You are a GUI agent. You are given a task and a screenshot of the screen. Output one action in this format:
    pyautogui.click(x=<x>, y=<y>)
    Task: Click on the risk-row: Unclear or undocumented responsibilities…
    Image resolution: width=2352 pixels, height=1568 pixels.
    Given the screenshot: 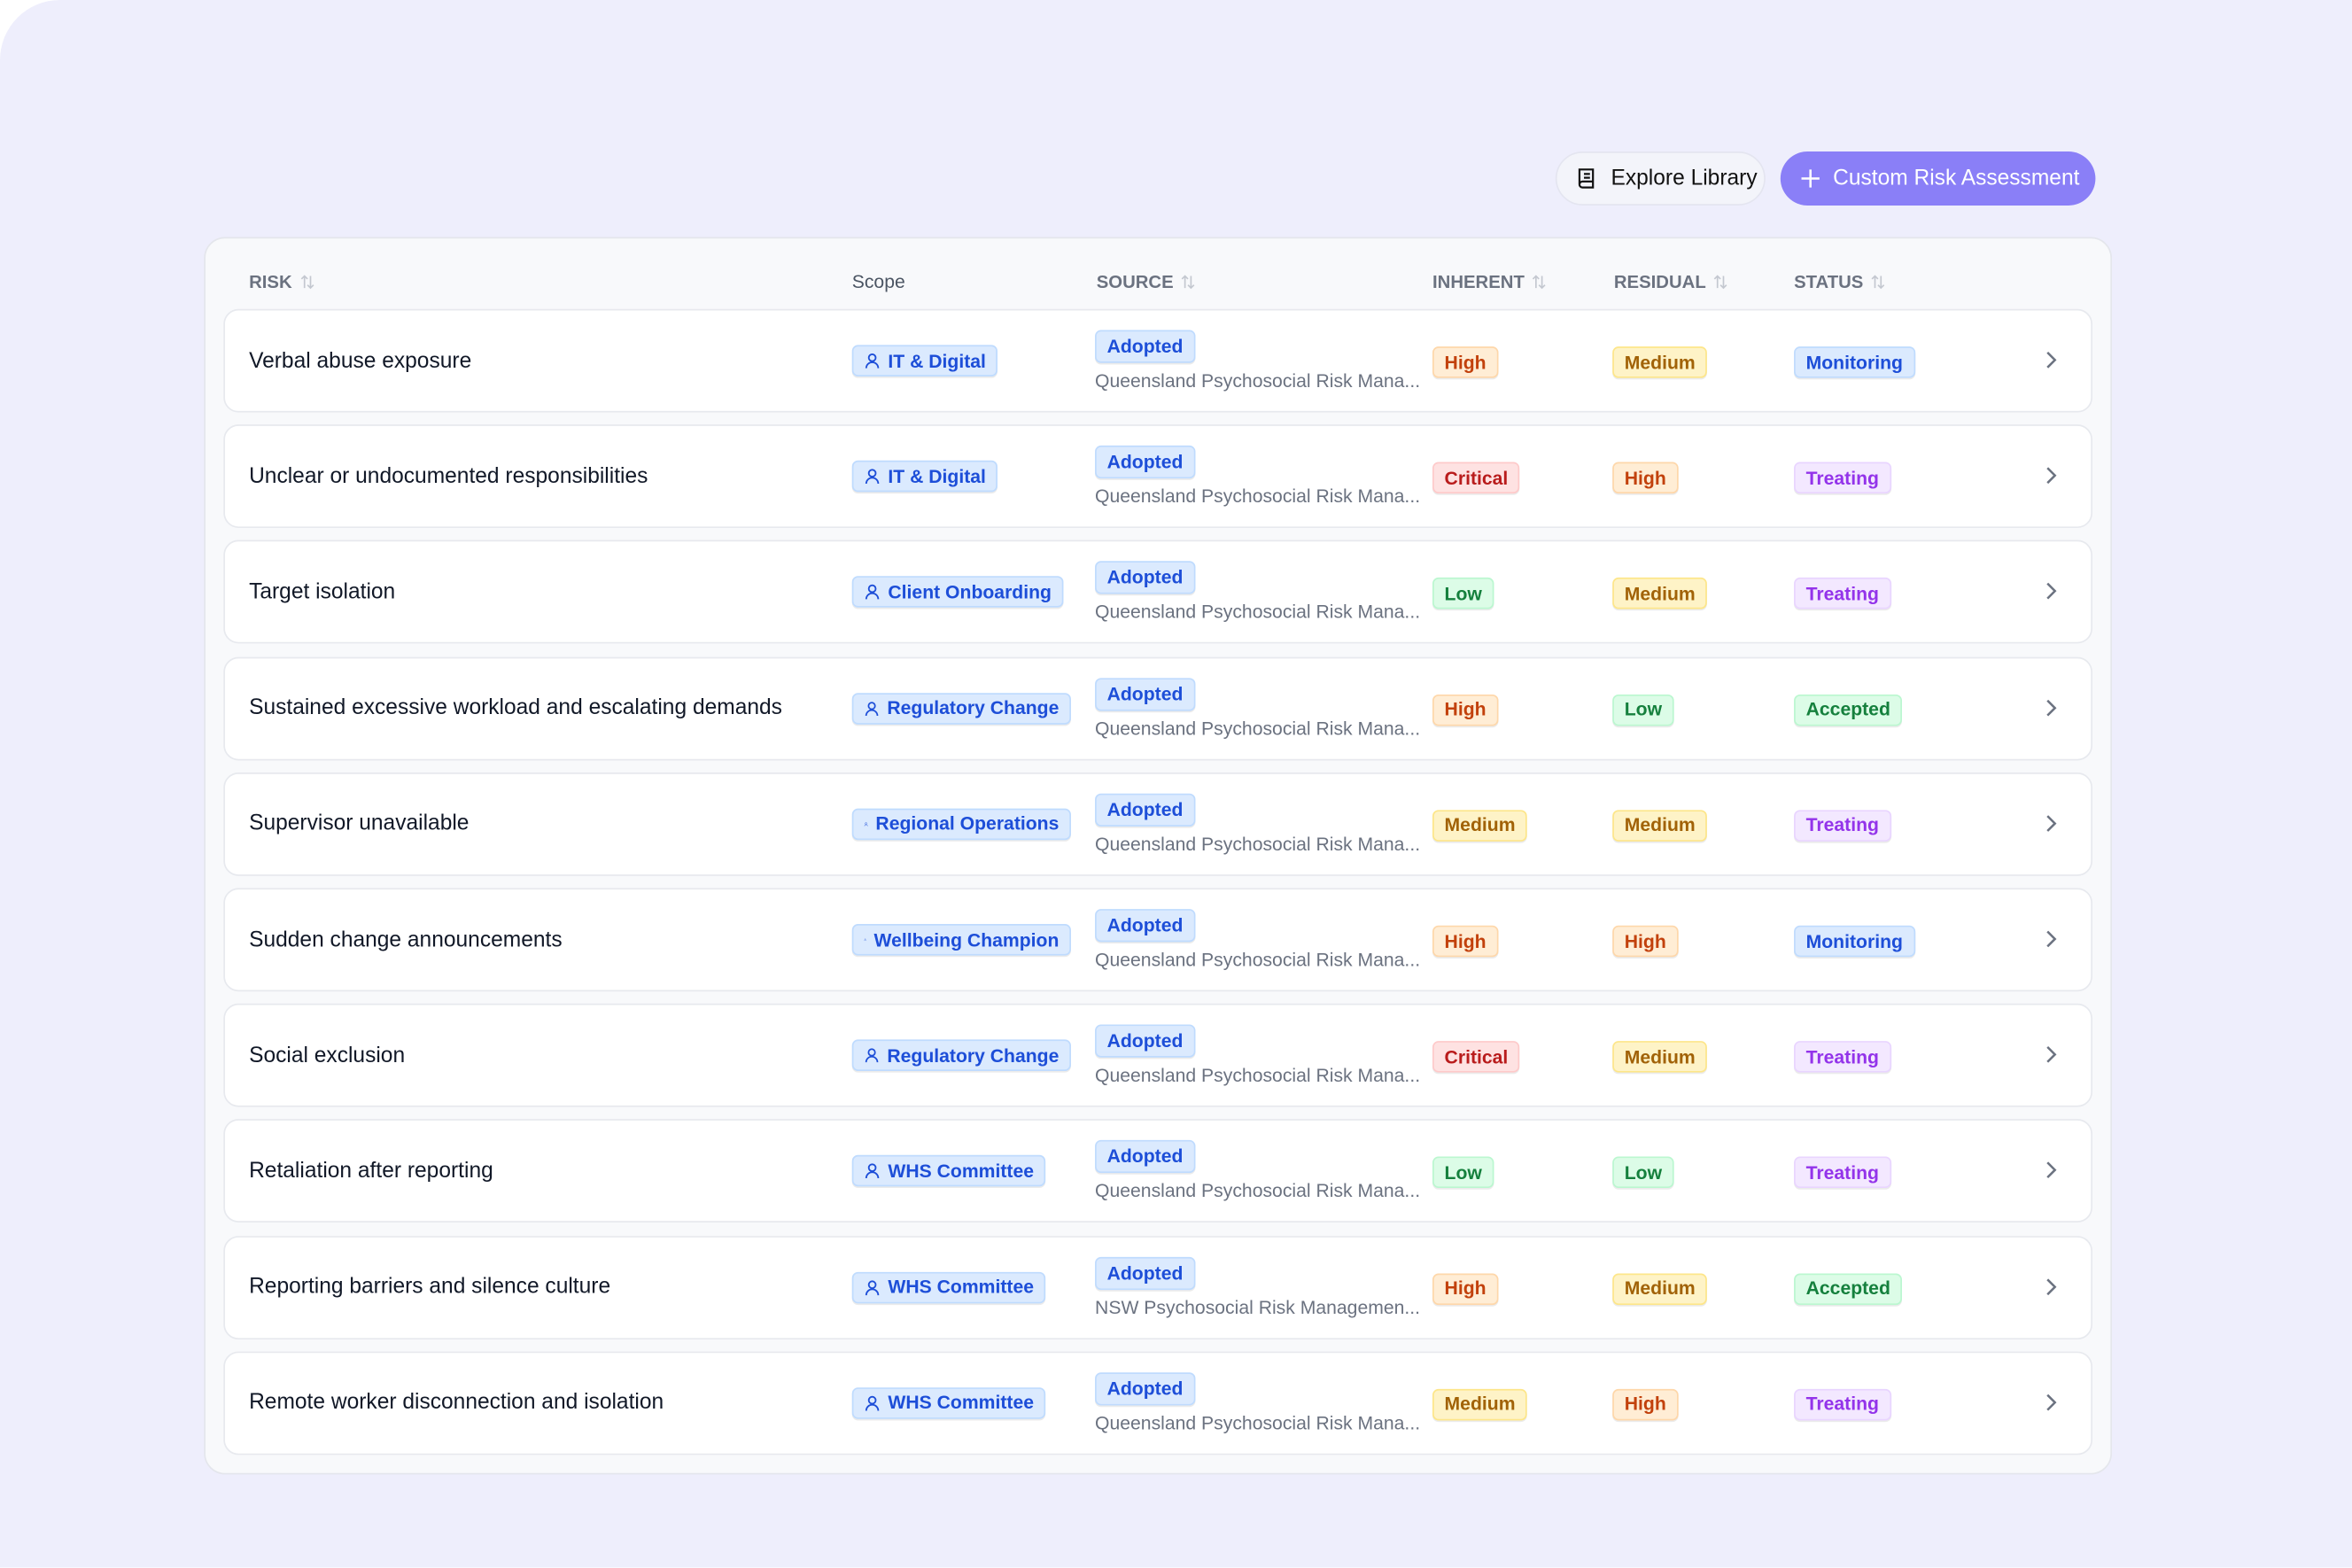 What is the action you would take?
    pyautogui.click(x=1158, y=476)
    